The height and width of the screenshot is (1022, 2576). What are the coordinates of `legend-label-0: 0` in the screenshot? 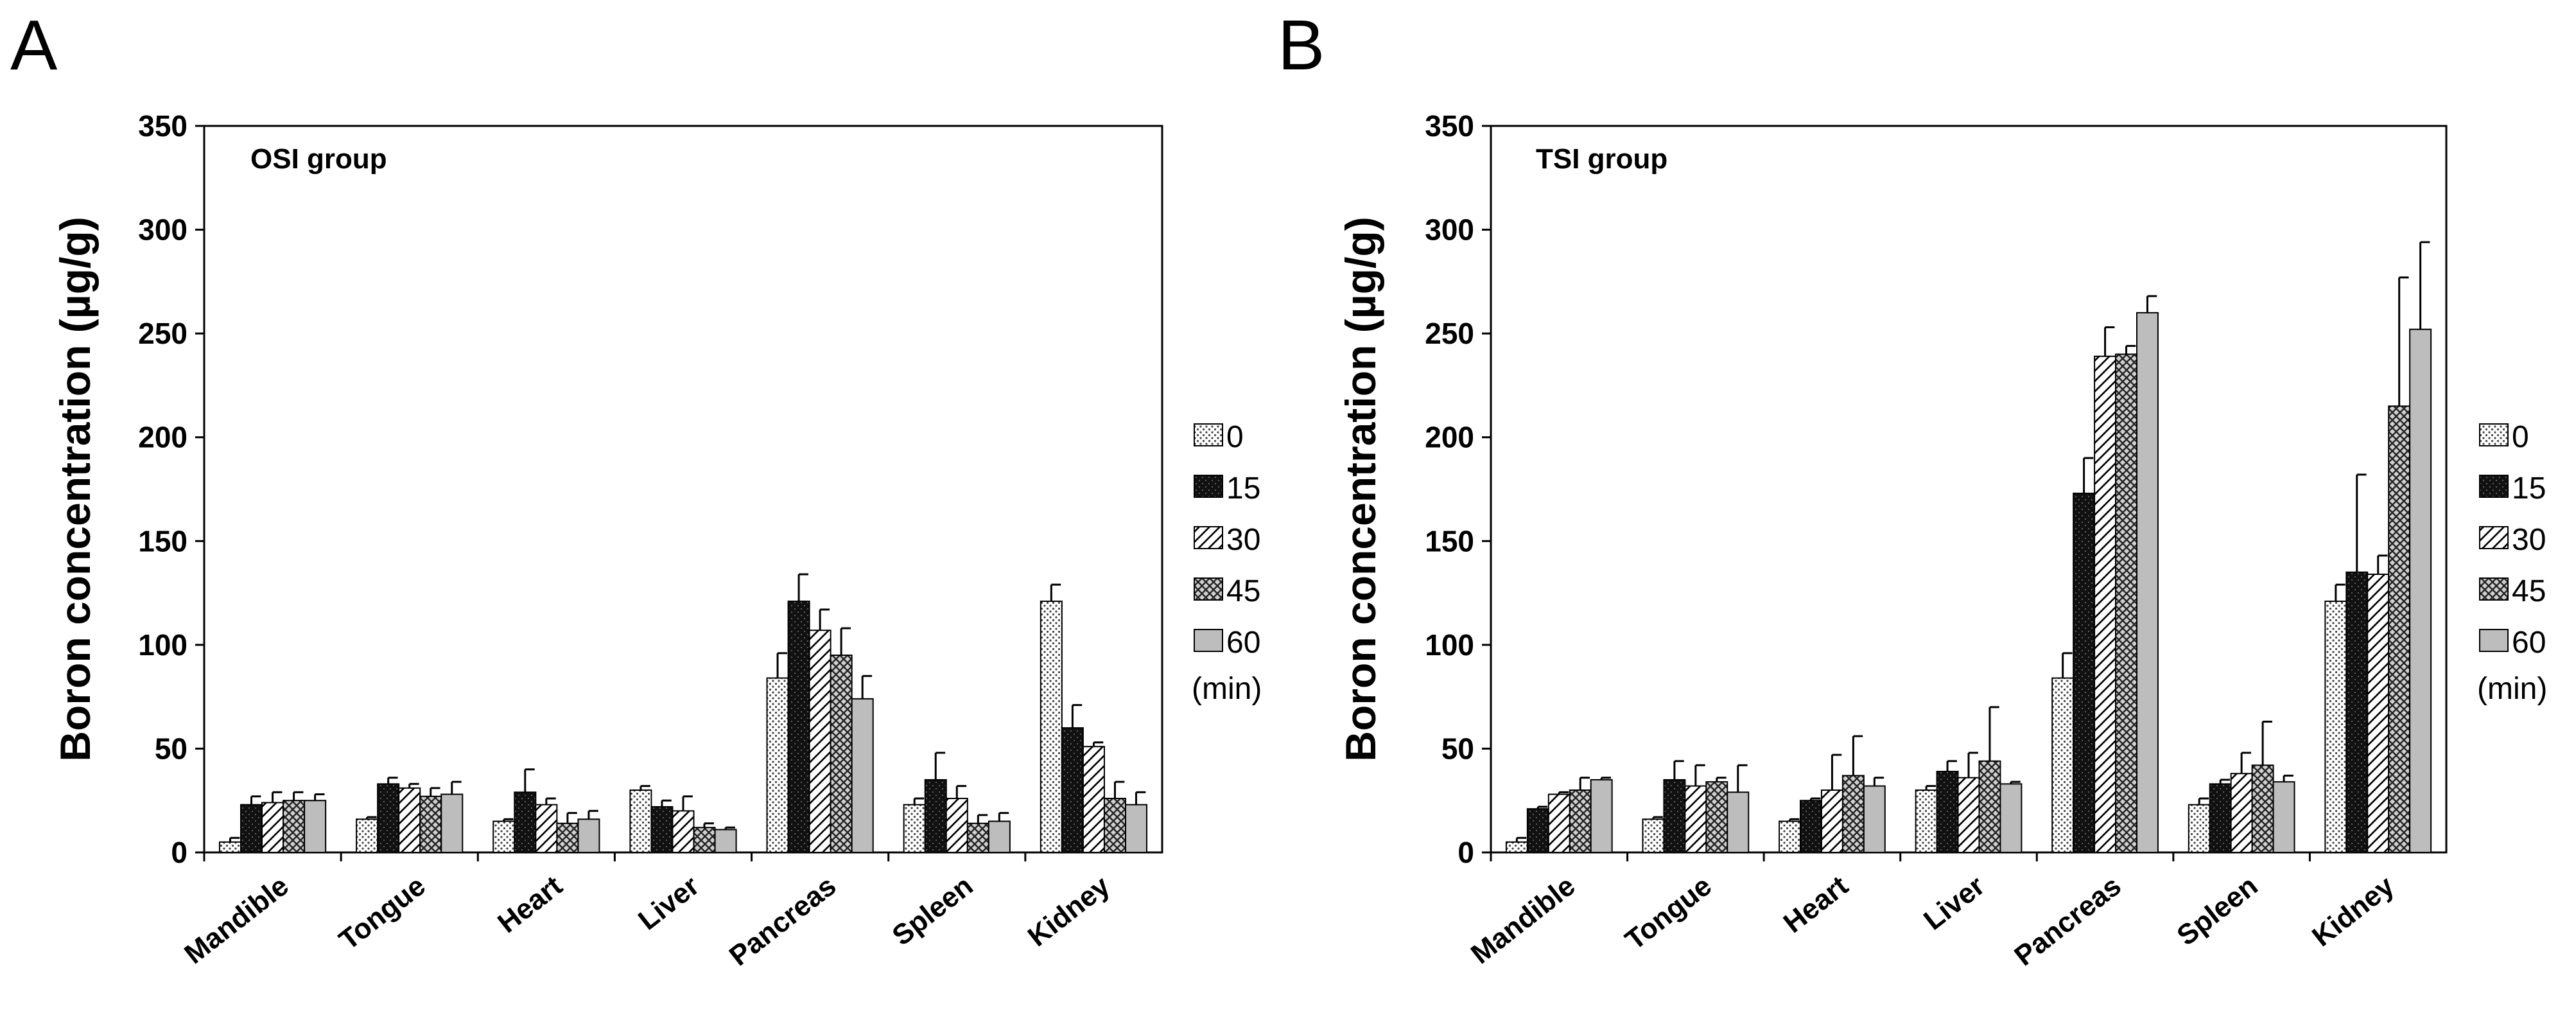 It's located at (2520, 437).